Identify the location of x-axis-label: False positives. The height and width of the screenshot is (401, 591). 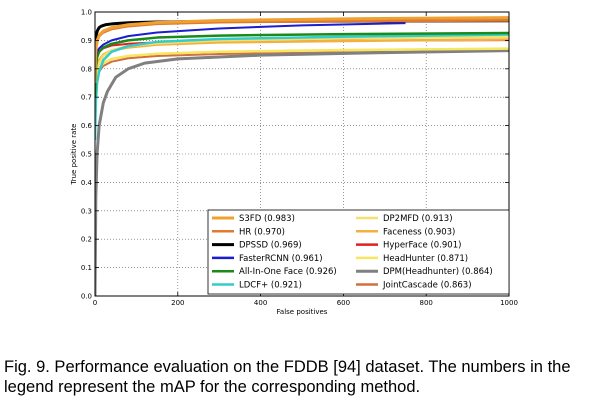
(302, 312).